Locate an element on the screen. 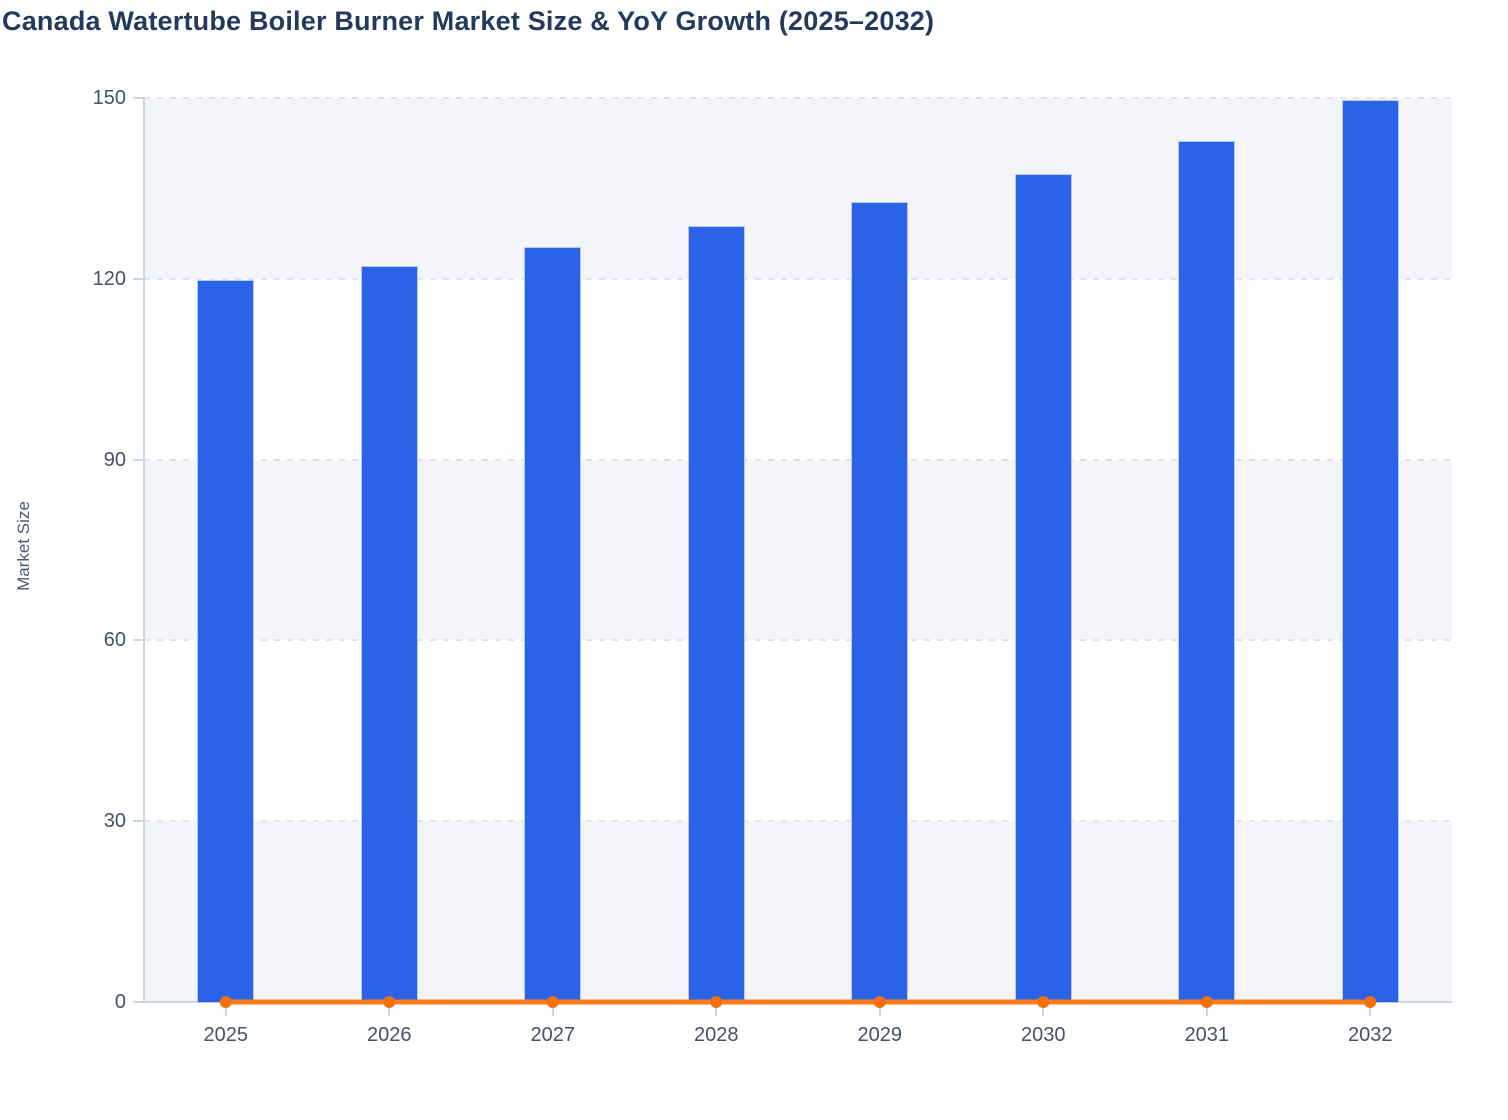 Image resolution: width=1508 pixels, height=1120 pixels. yoy-marker-2030 is located at coordinates (1043, 1002).